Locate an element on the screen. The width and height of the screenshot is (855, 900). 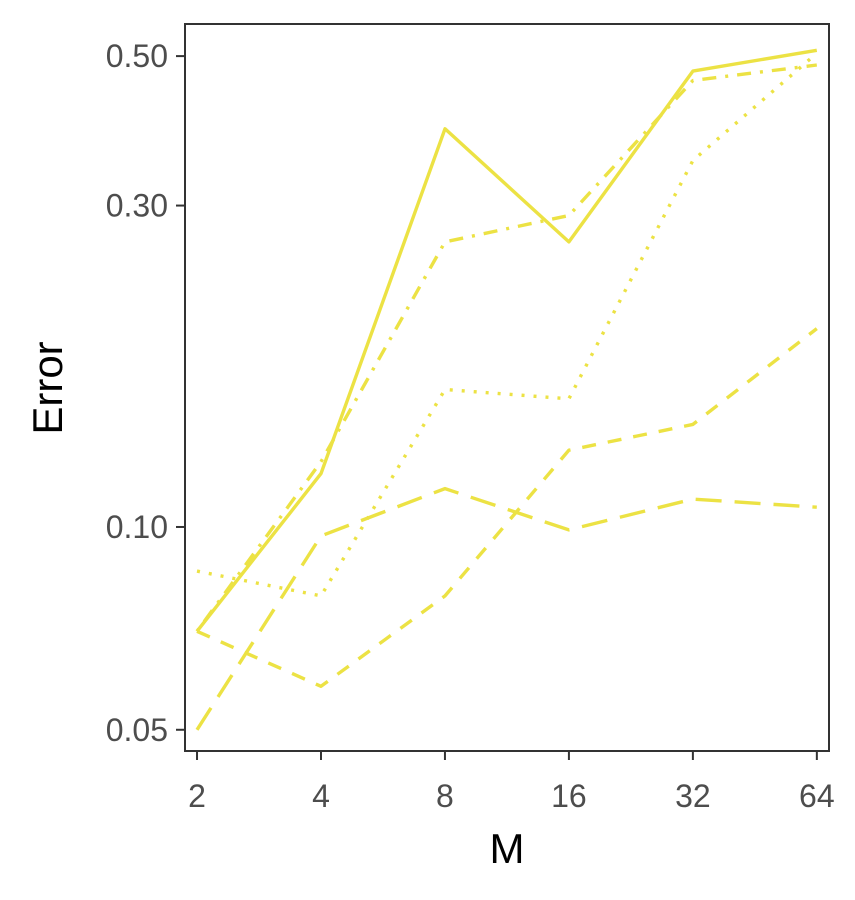
x-tick-label: 8 is located at coordinates (445, 796).